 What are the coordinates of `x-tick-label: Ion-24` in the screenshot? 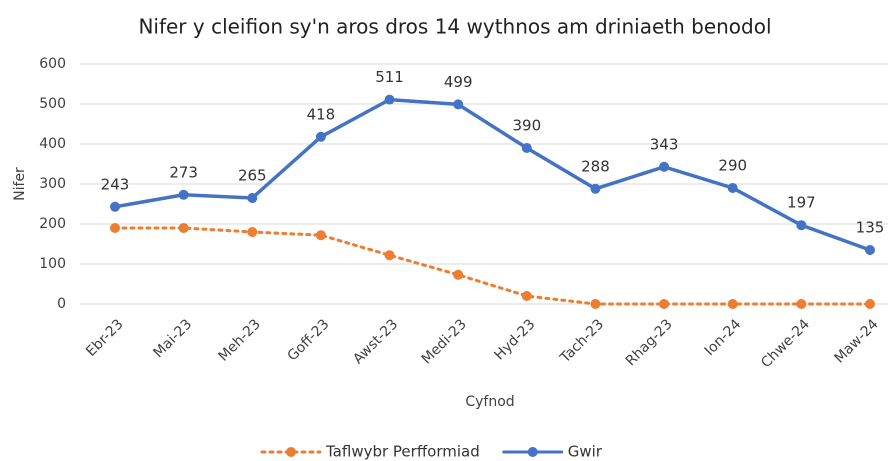 It's located at (723, 337).